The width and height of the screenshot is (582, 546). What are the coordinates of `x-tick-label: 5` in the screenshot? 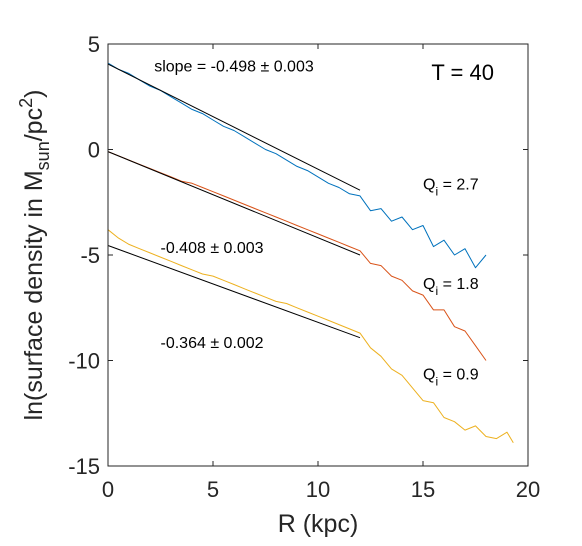 It's located at (213, 489).